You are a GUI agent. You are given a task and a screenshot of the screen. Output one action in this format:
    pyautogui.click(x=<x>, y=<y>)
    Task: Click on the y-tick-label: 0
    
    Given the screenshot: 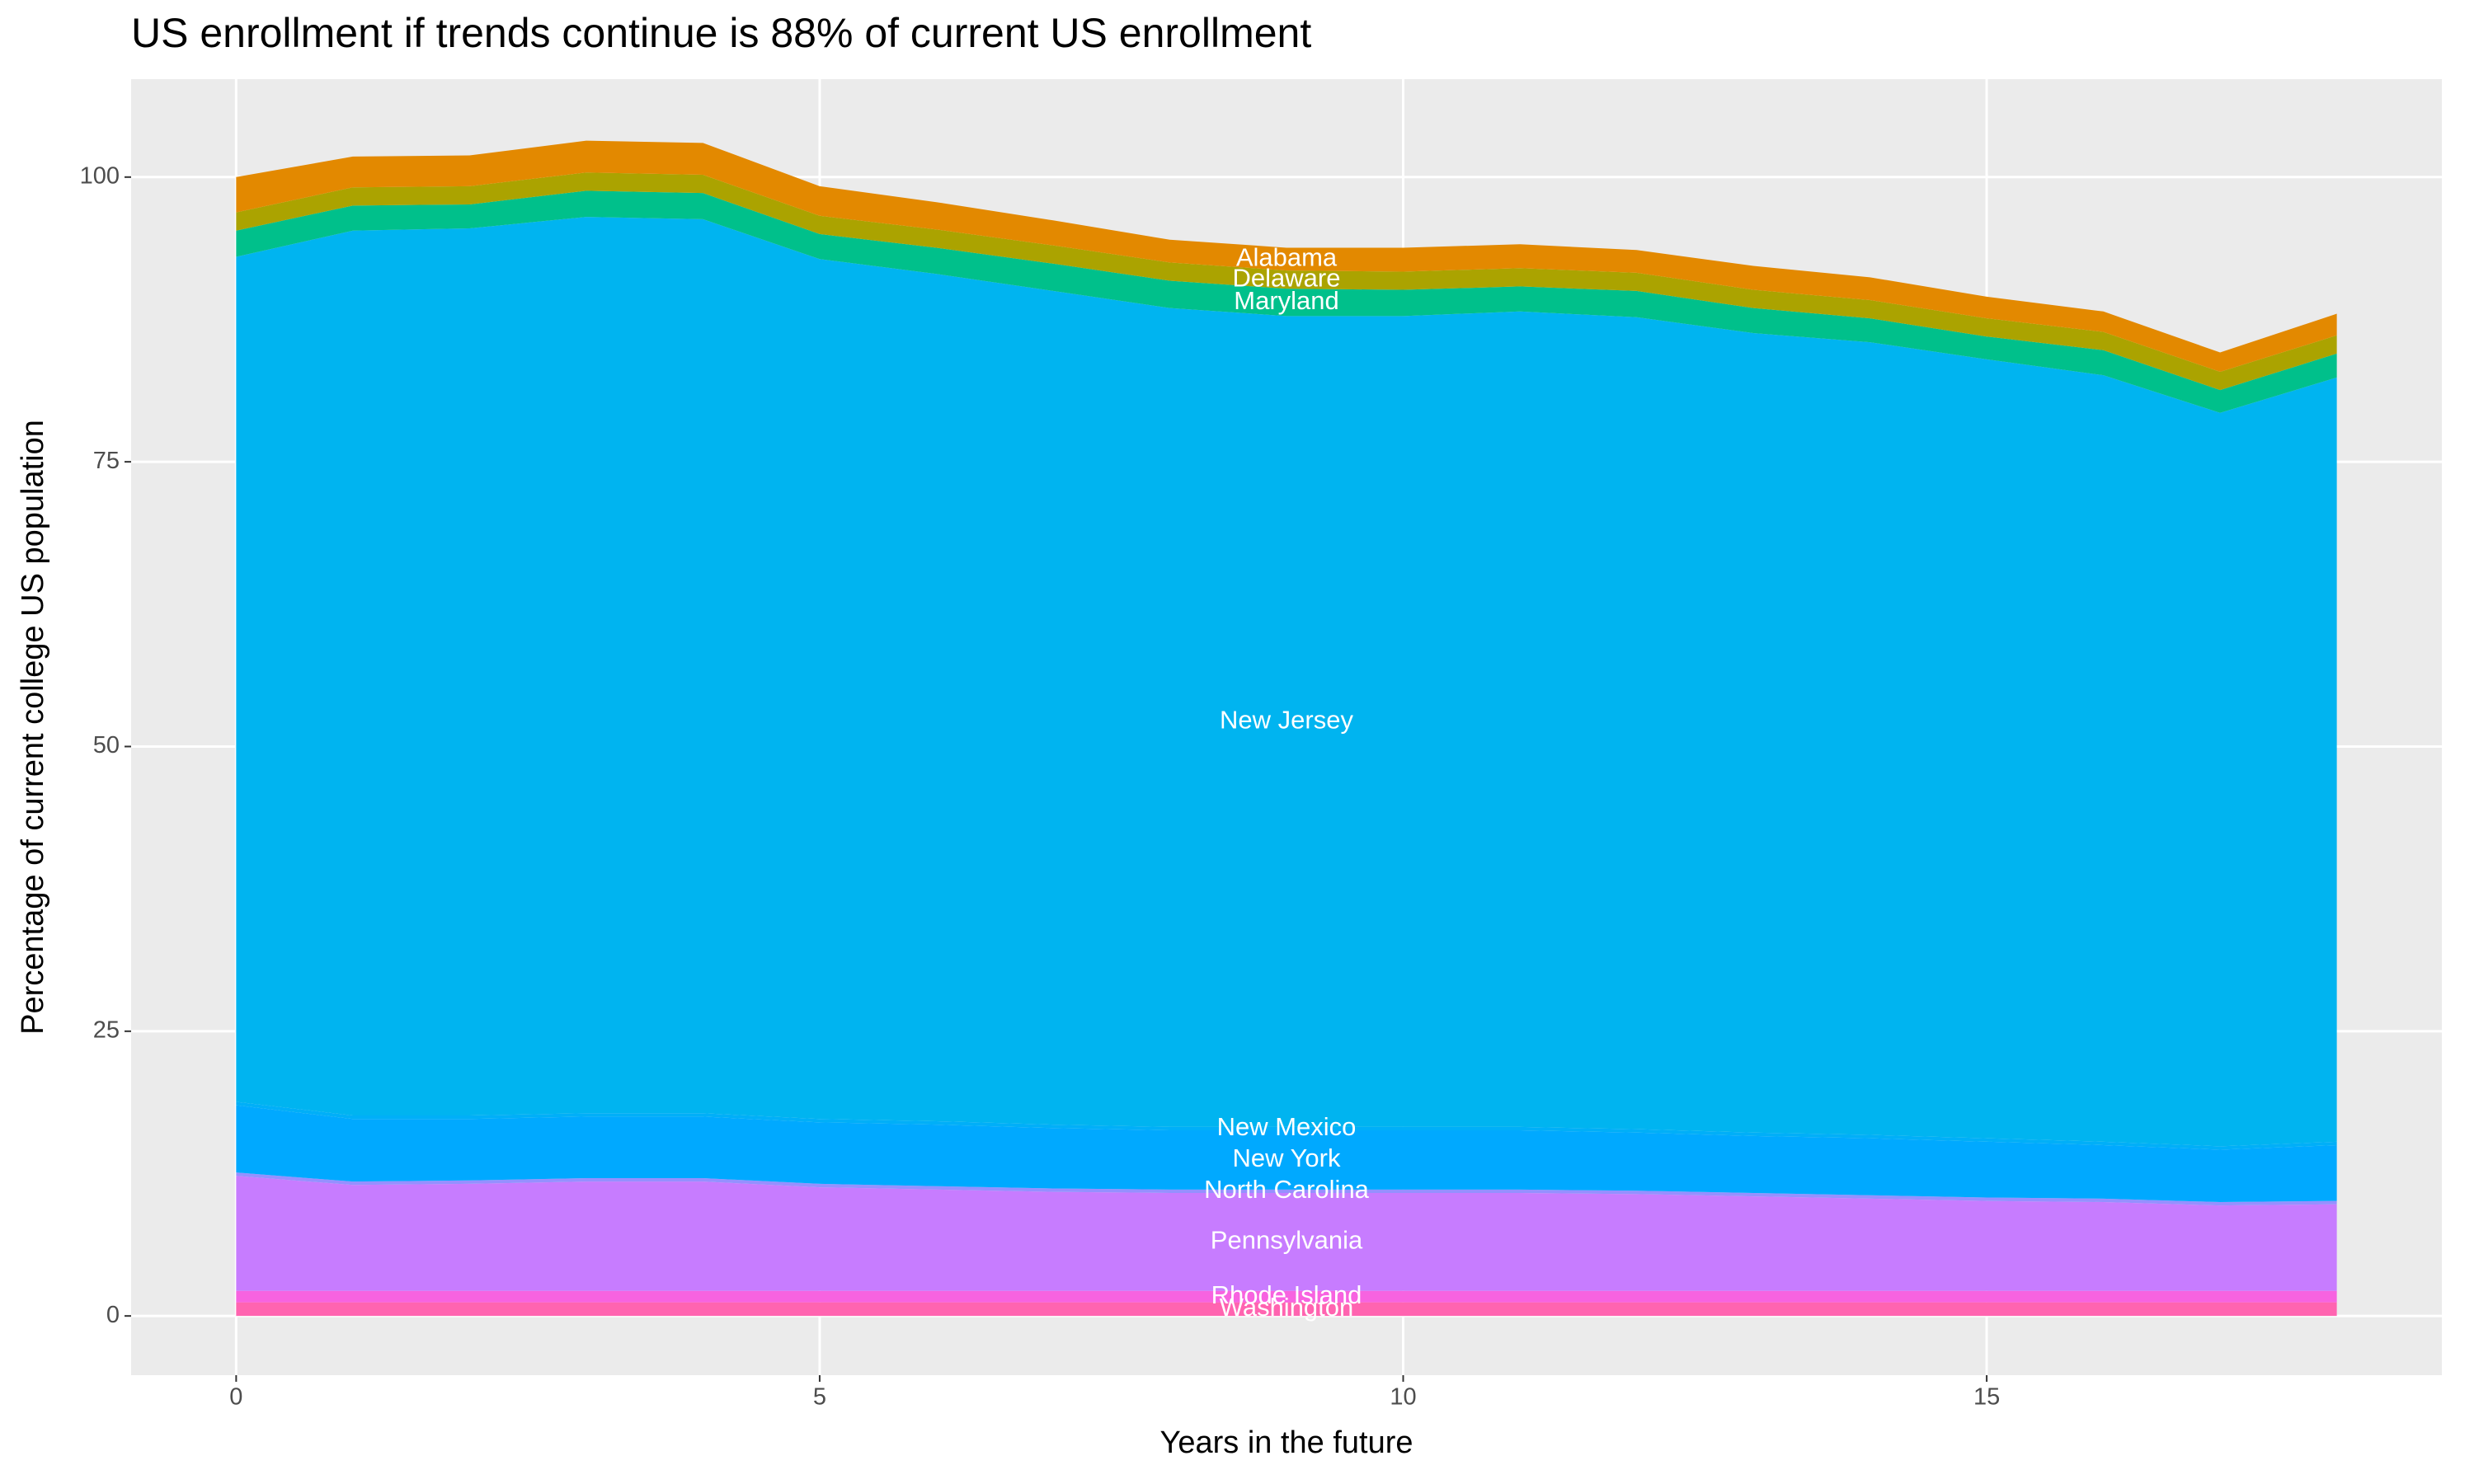 What is the action you would take?
    pyautogui.click(x=113, y=1315)
    